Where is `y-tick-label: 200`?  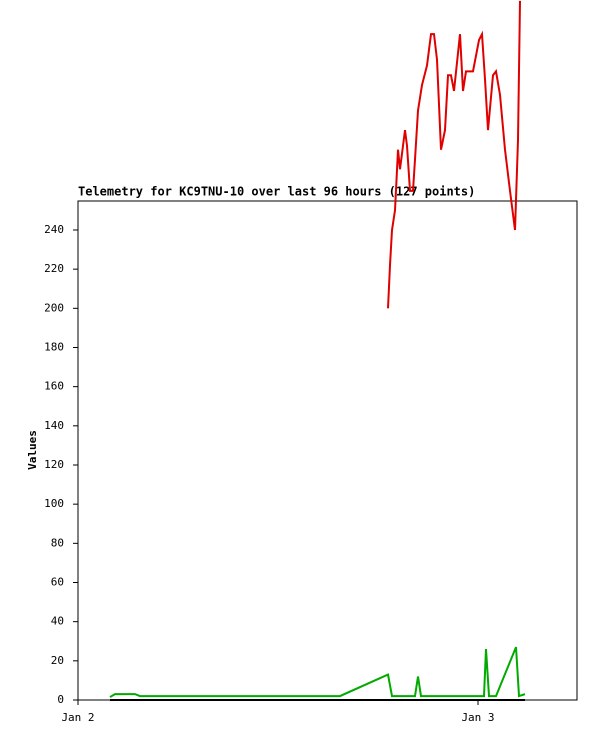 y-tick-label: 200 is located at coordinates (54, 307).